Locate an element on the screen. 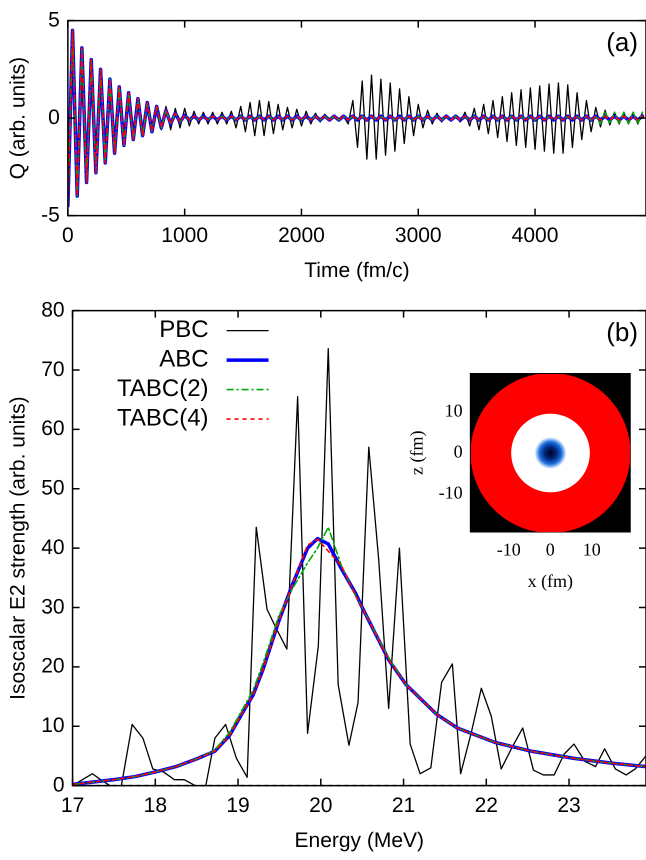  y-axis-title: z (fm) is located at coordinates (416, 453).